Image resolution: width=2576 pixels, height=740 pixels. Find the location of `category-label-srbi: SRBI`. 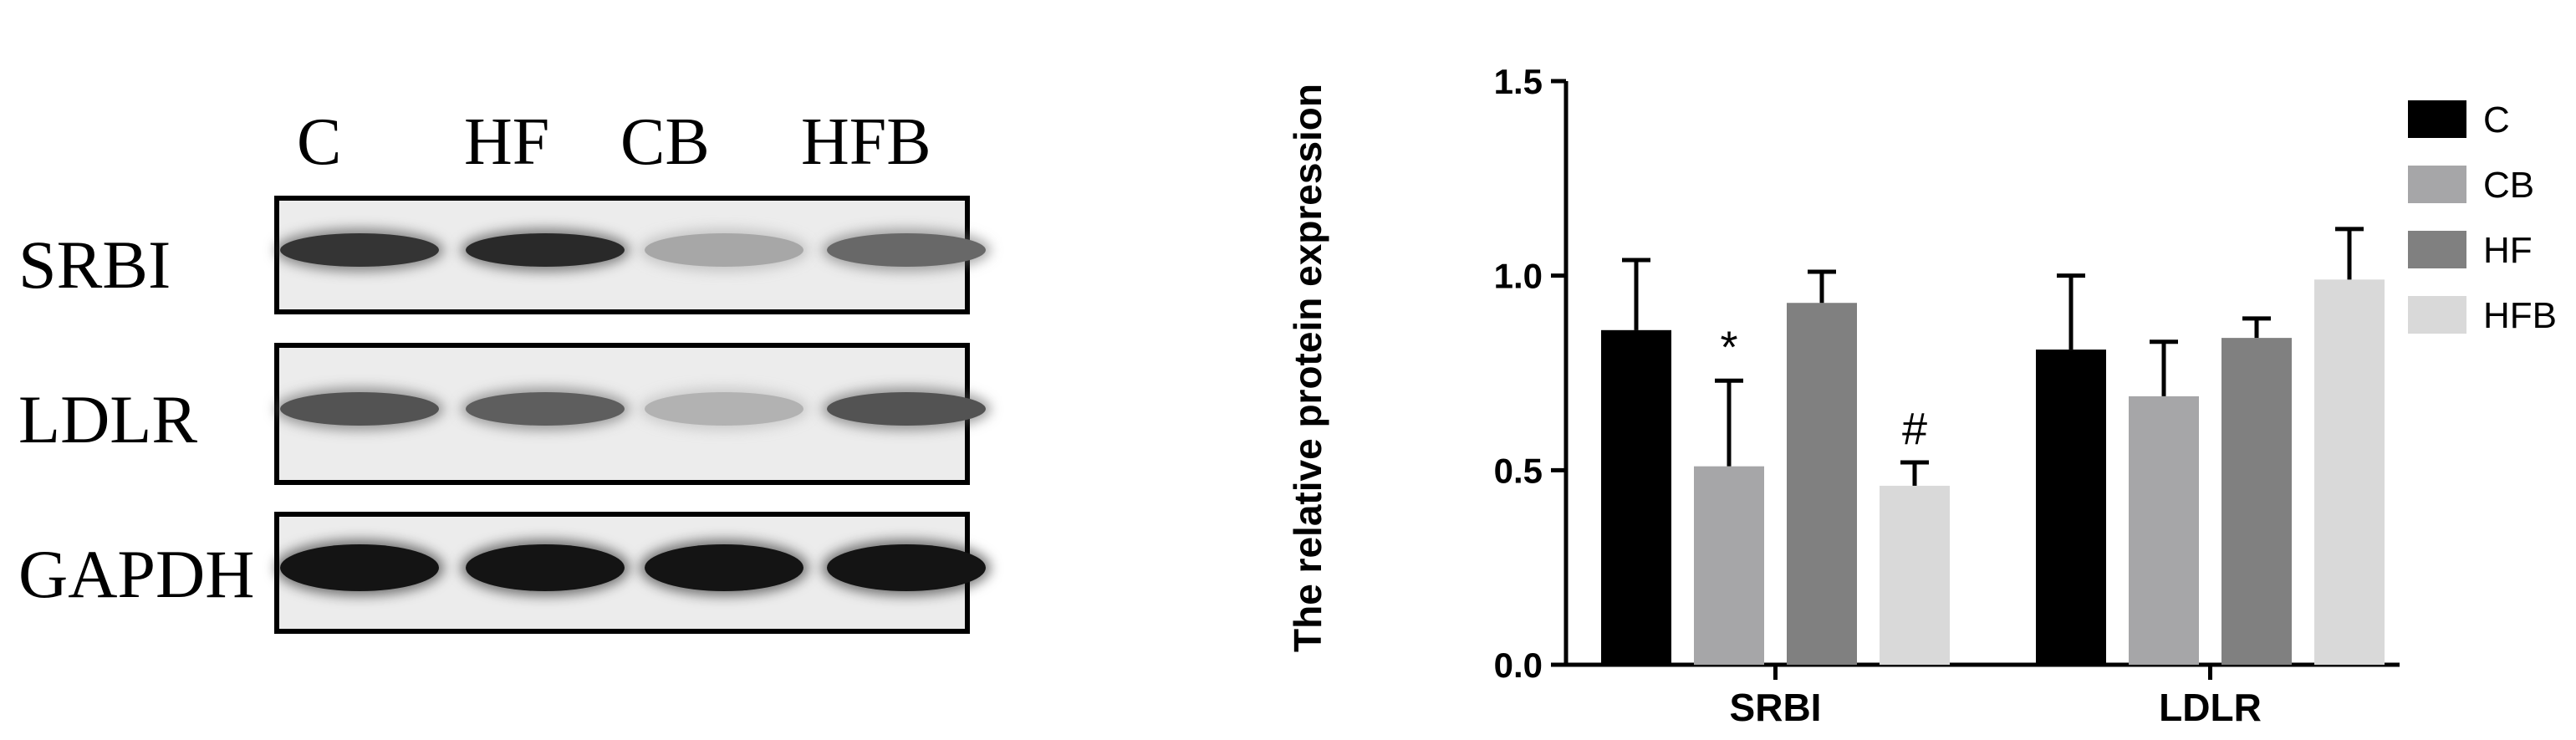

category-label-srbi: SRBI is located at coordinates (1776, 708).